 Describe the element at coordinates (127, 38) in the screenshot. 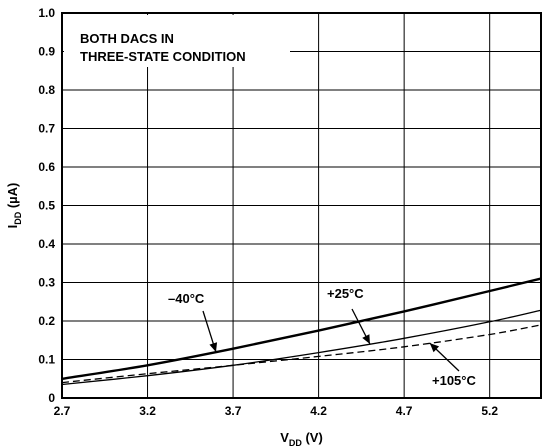

I see `annotation-line: BOTH DACS IN` at that location.